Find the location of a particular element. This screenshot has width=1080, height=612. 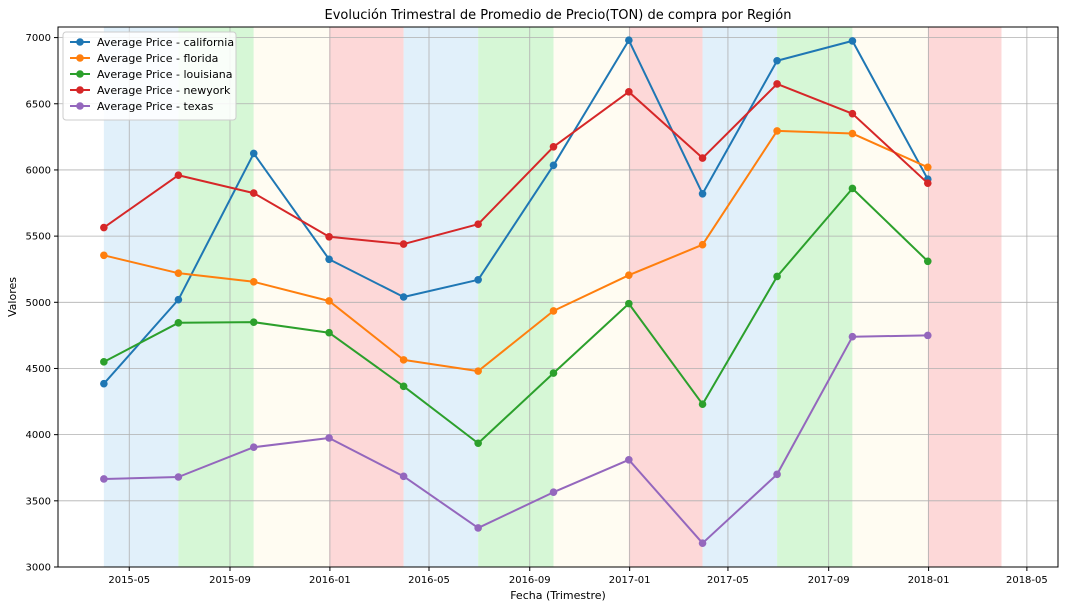

y-tick-label: 3500 is located at coordinates (38, 501).